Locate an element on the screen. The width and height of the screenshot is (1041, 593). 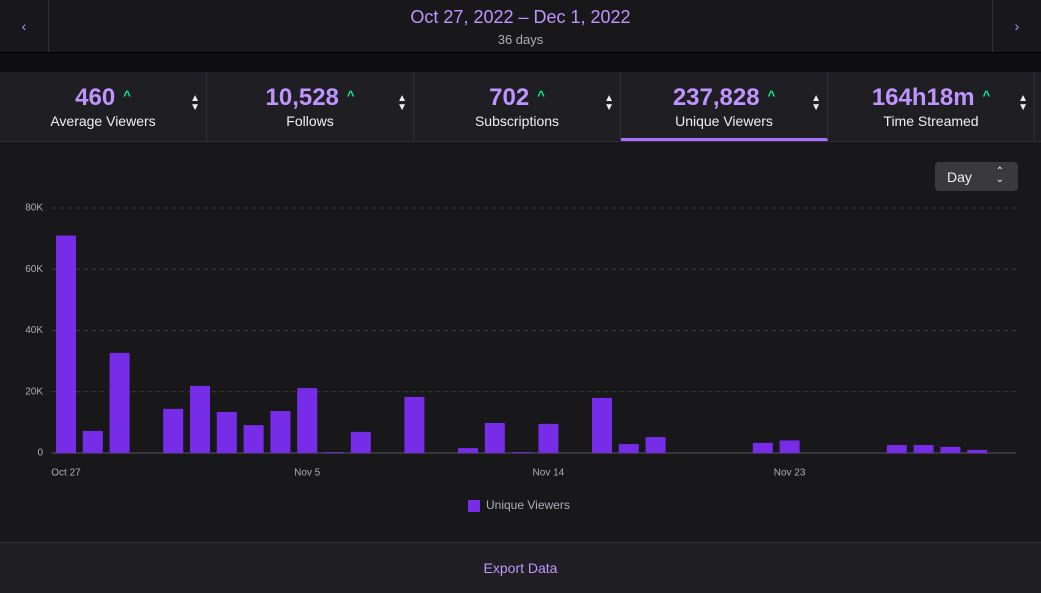
x-tick-label: Nov 14 is located at coordinates (549, 473).